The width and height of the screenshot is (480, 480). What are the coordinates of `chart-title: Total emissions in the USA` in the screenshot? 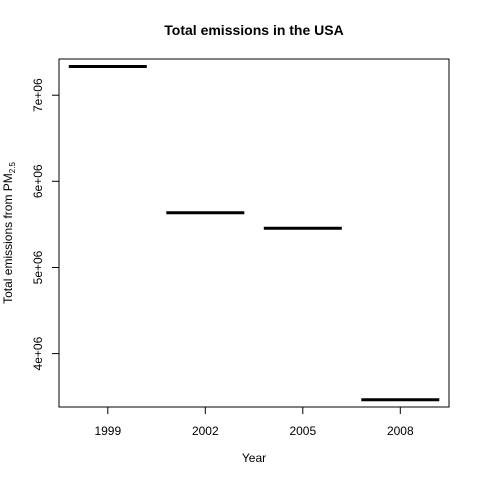 It's located at (253, 30).